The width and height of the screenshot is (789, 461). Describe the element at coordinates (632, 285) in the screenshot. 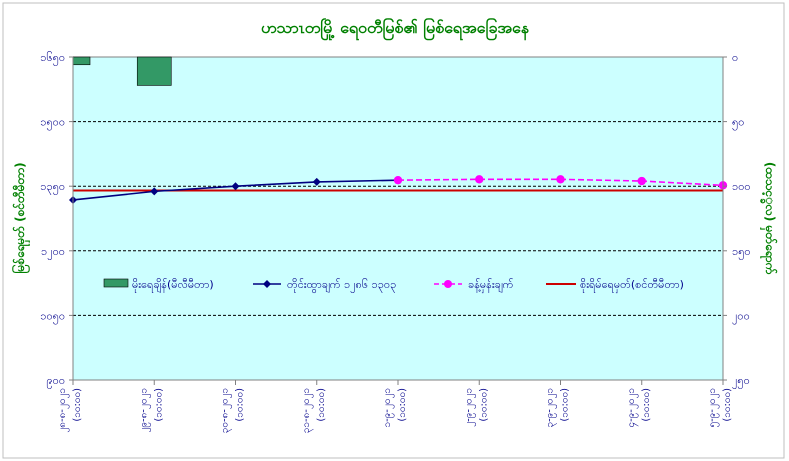

I see `legend-label: စိုးရိမ်ရေမှတ်(စင်တီမီတာ)` at that location.